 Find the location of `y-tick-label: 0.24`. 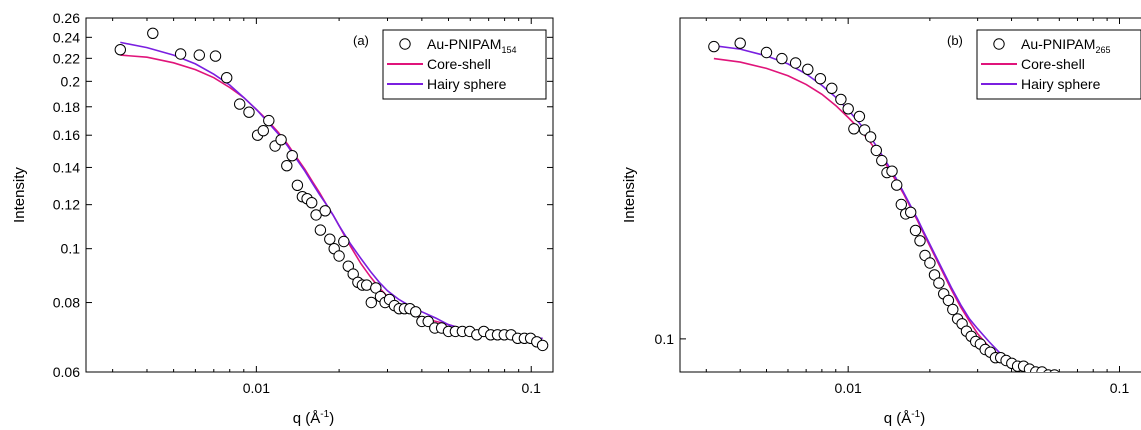

y-tick-label: 0.24 is located at coordinates (66, 37).